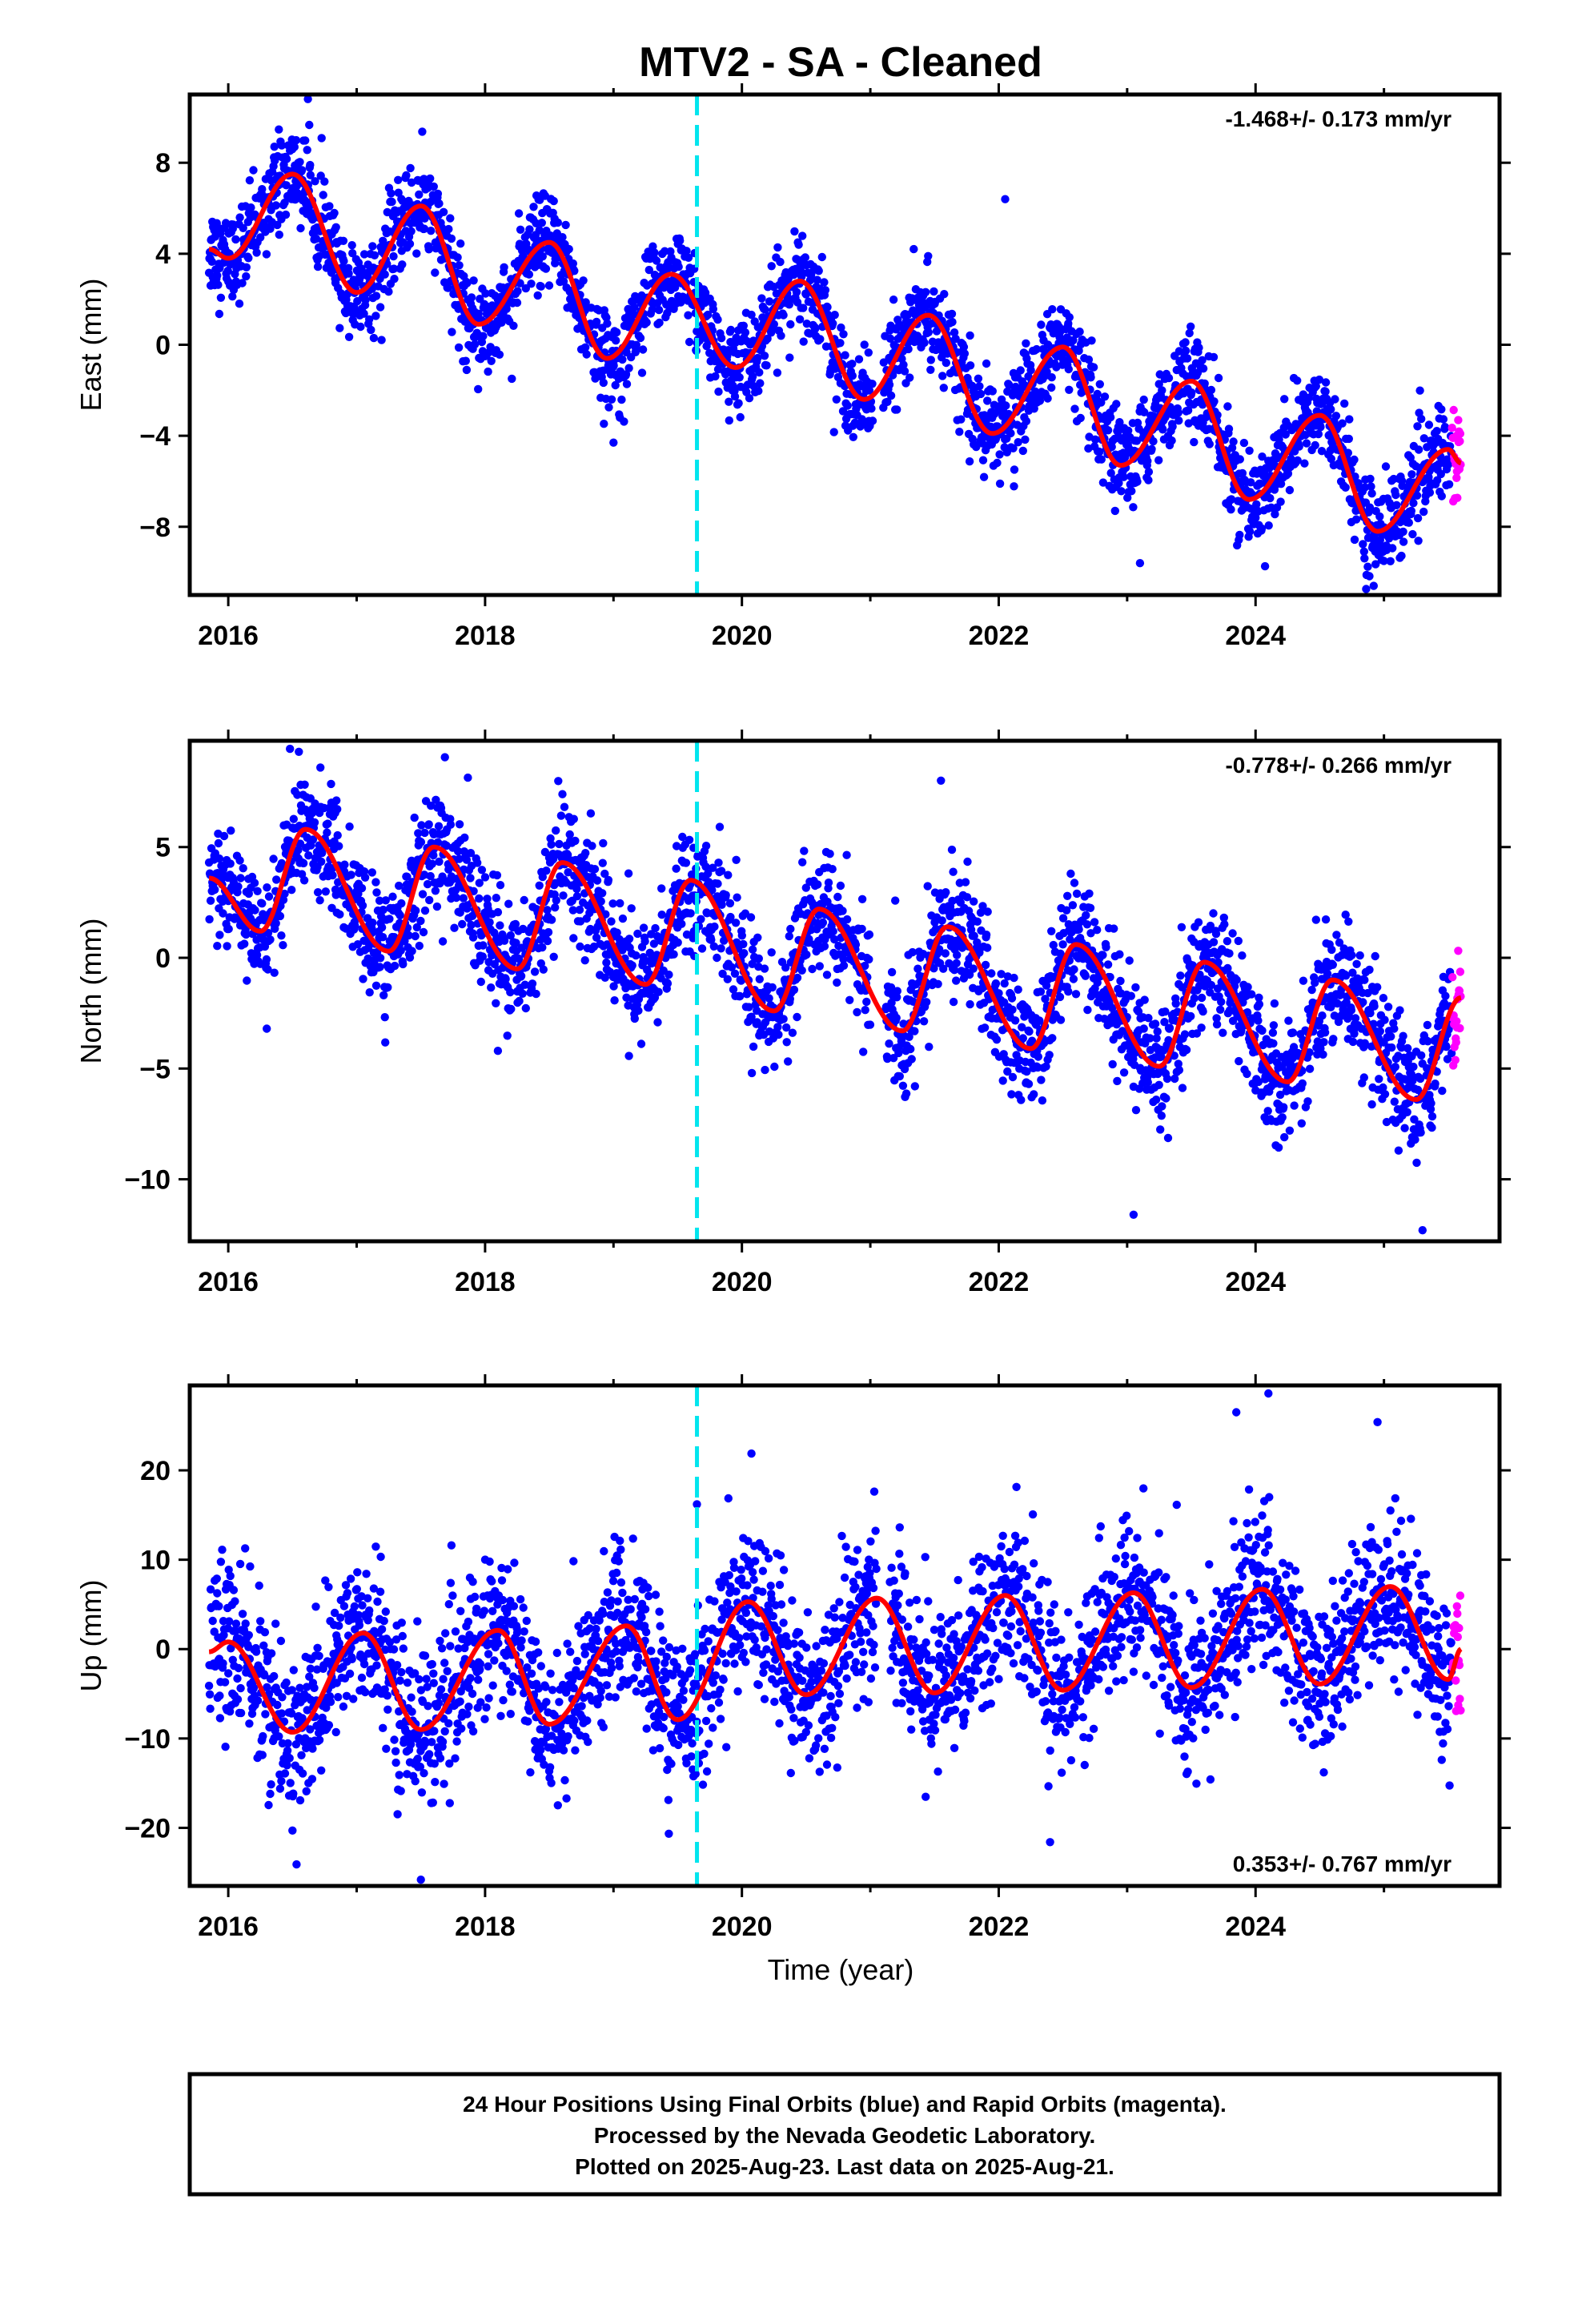 This screenshot has width=1582, height=2324. What do you see at coordinates (1459, 420) in the screenshot?
I see `east-rapid-point` at bounding box center [1459, 420].